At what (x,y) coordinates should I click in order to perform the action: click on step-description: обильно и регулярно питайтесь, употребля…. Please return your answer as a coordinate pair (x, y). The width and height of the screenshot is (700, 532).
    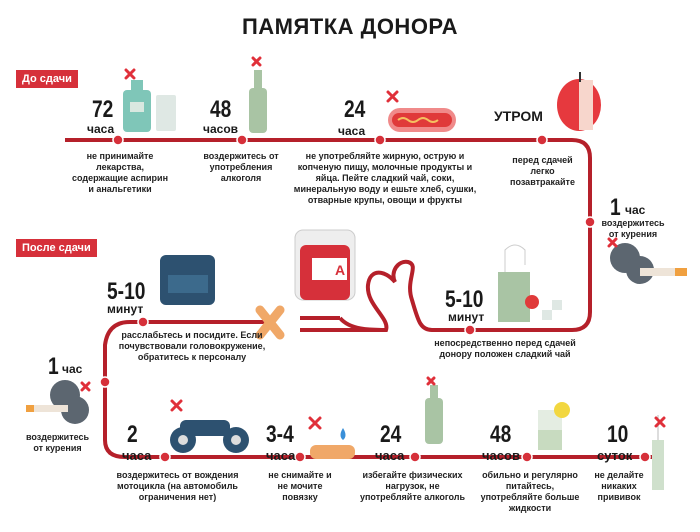
    Looking at the image, I should click on (530, 491).